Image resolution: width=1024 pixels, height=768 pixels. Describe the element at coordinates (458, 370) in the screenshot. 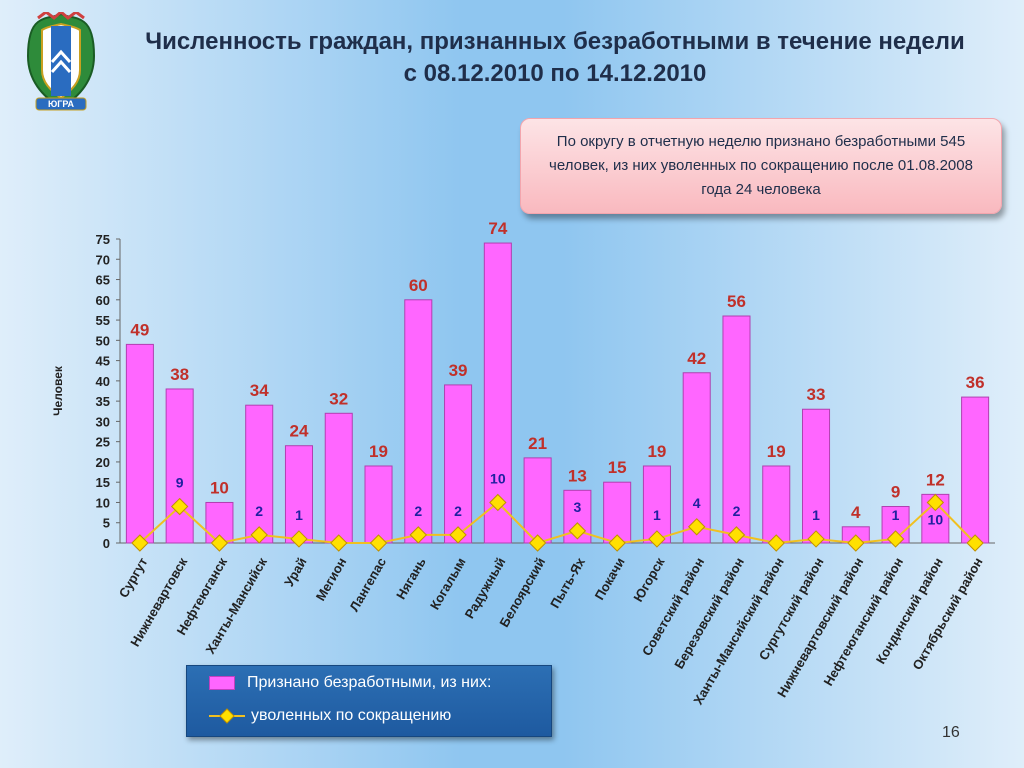

I see `bar-value-label: 39` at that location.